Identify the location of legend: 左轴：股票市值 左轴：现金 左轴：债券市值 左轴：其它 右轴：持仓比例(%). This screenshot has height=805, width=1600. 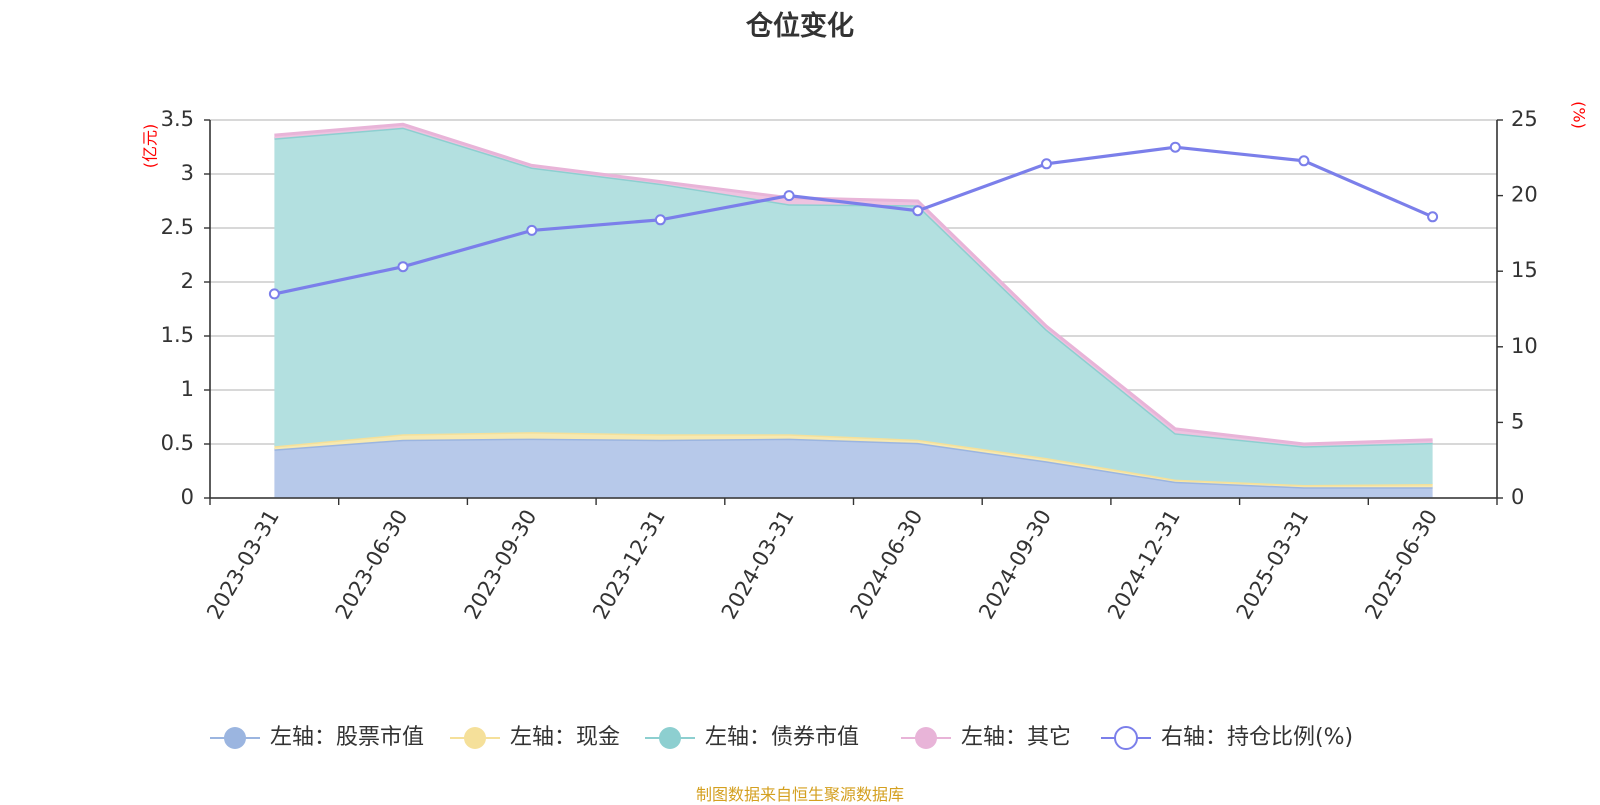
(781, 737).